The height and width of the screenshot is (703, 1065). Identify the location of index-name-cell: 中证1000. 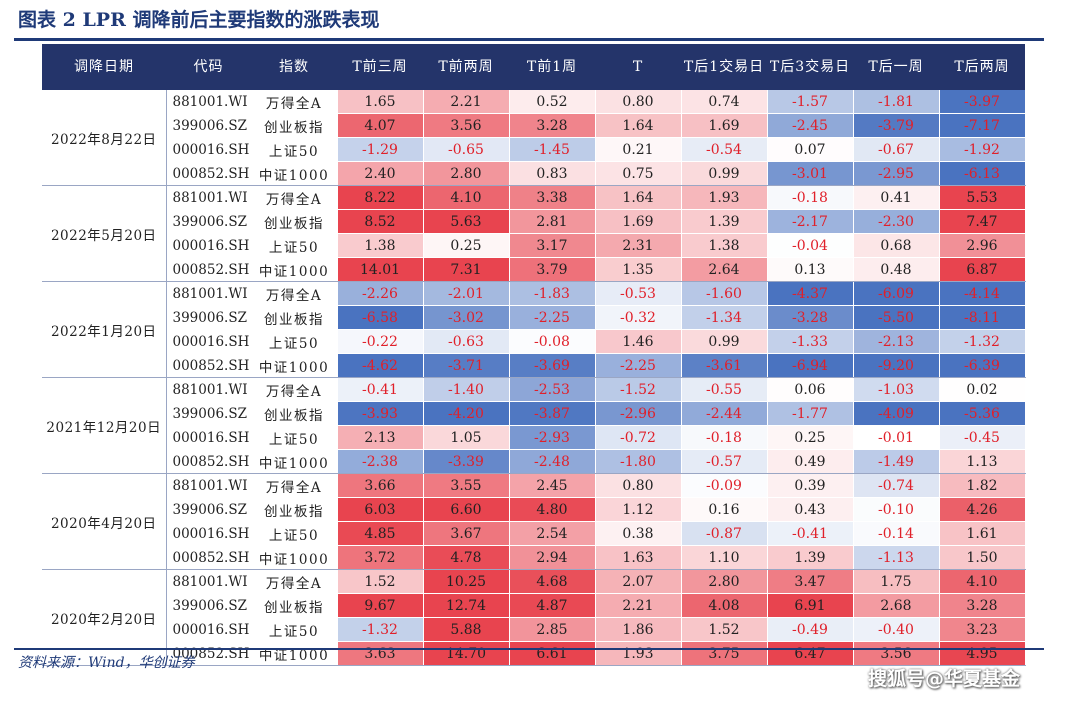
(294, 173).